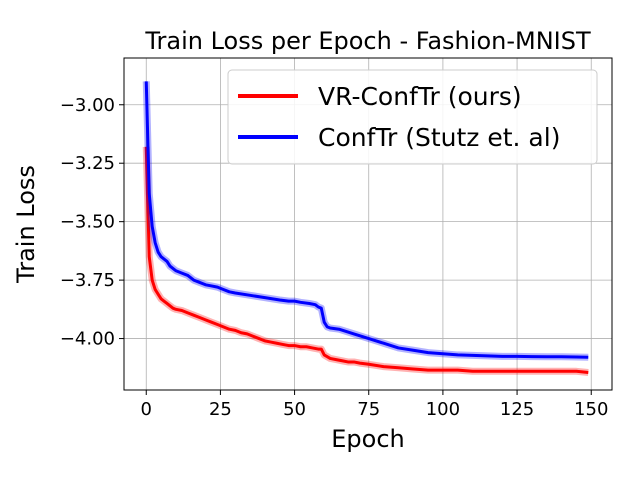  Describe the element at coordinates (87, 280) in the screenshot. I see `y-tick-label: −3.75` at that location.